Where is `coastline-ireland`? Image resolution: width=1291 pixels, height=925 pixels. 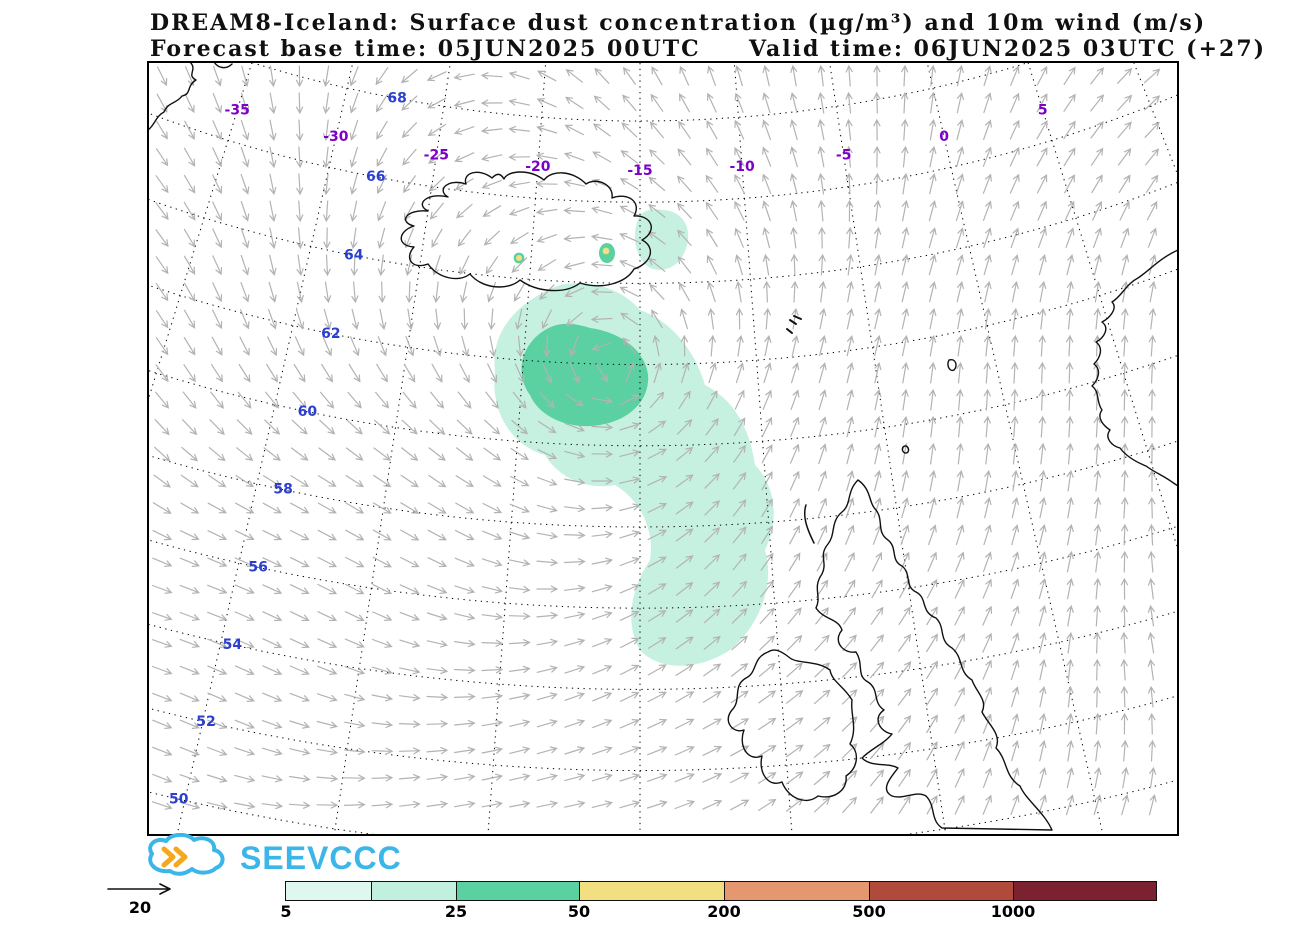 coastline-ireland is located at coordinates (792, 725).